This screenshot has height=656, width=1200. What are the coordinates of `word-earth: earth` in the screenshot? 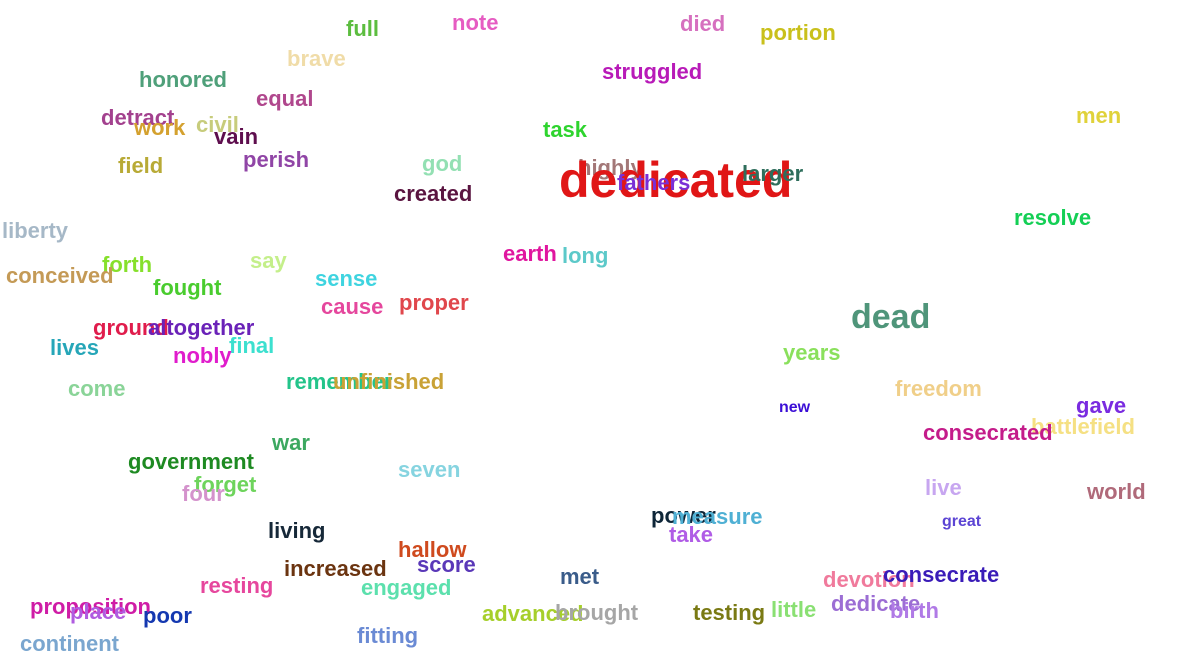 It's located at (530, 253).